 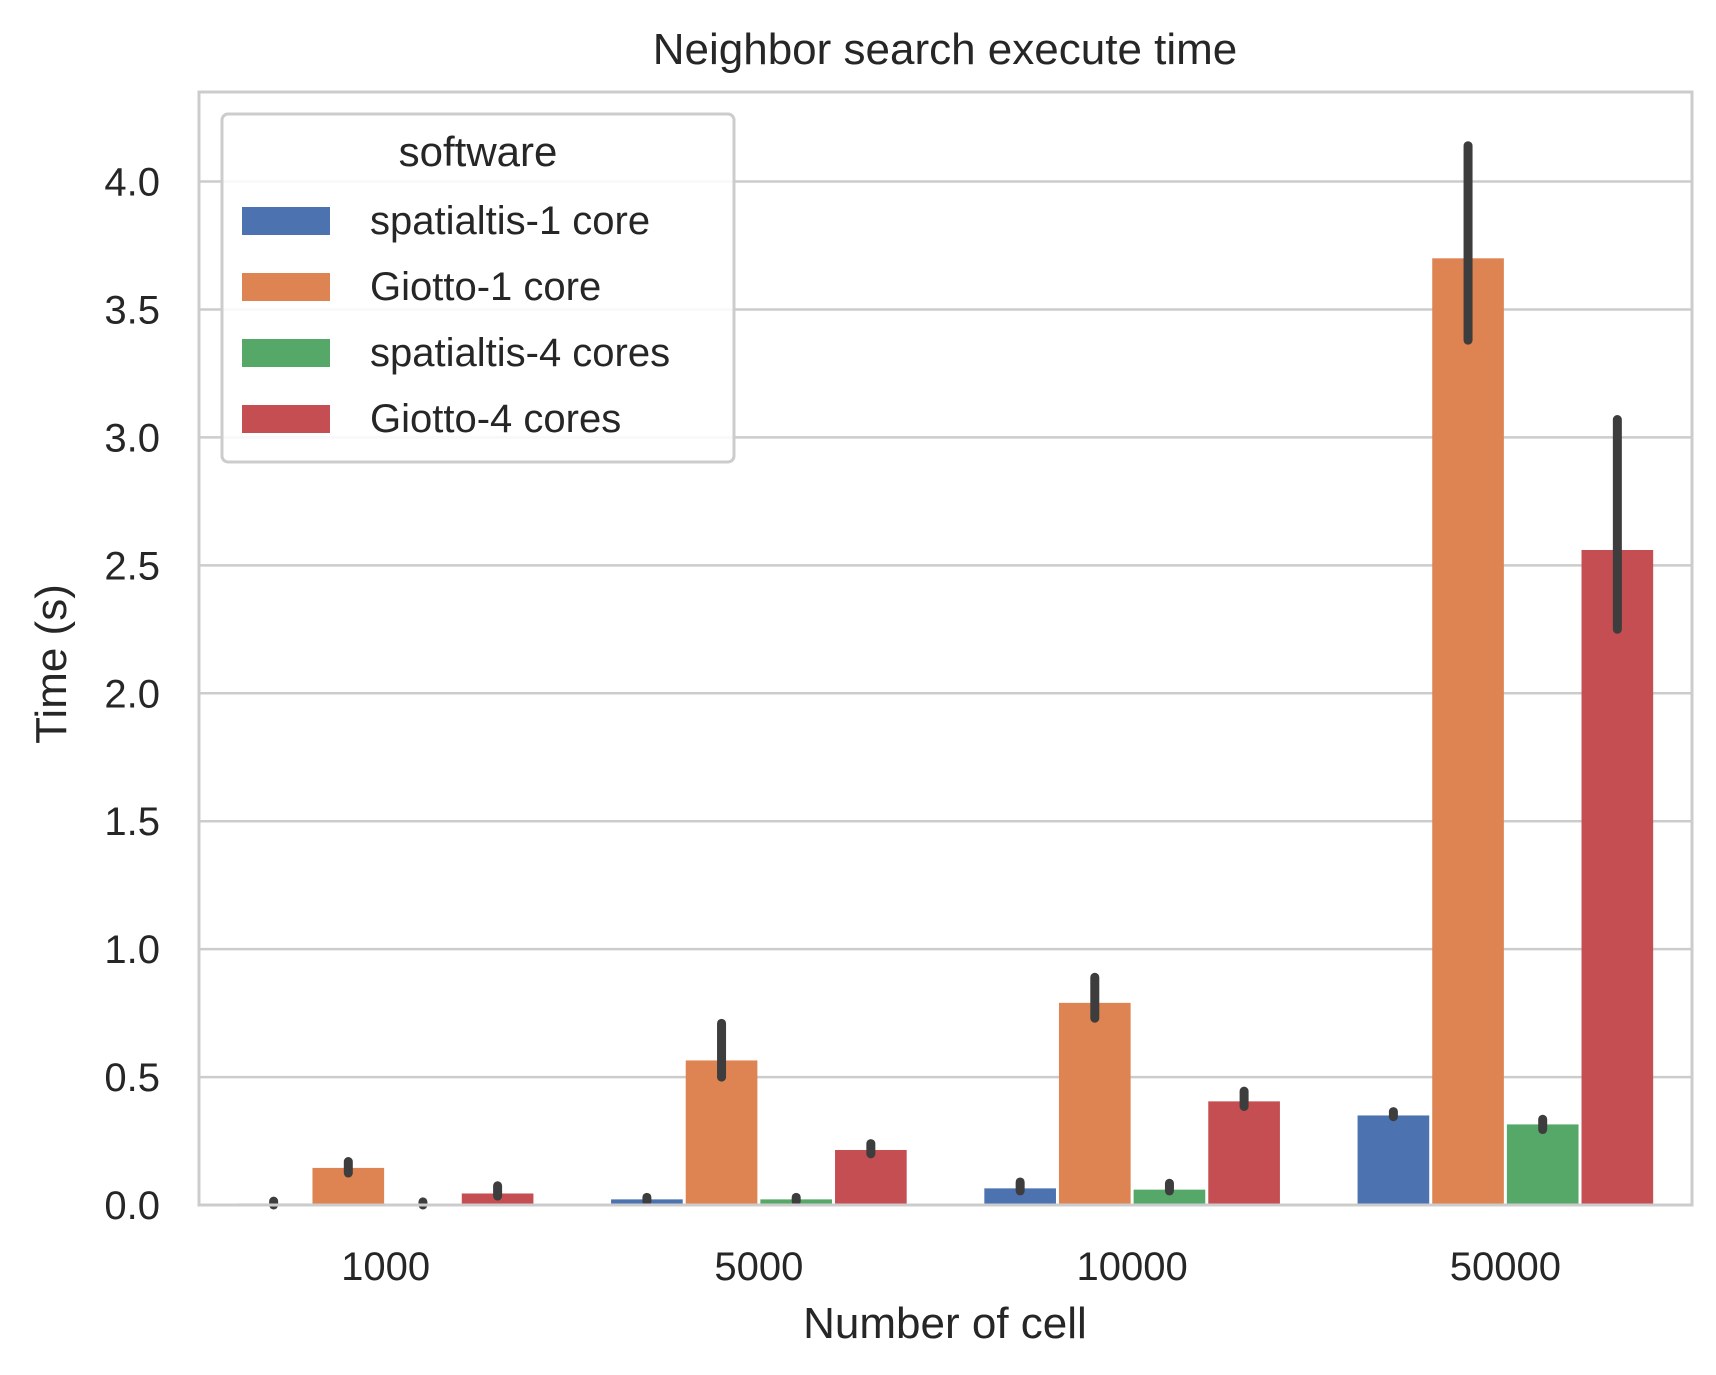 What do you see at coordinates (132, 310) in the screenshot?
I see `y-tick-label: 3.5` at bounding box center [132, 310].